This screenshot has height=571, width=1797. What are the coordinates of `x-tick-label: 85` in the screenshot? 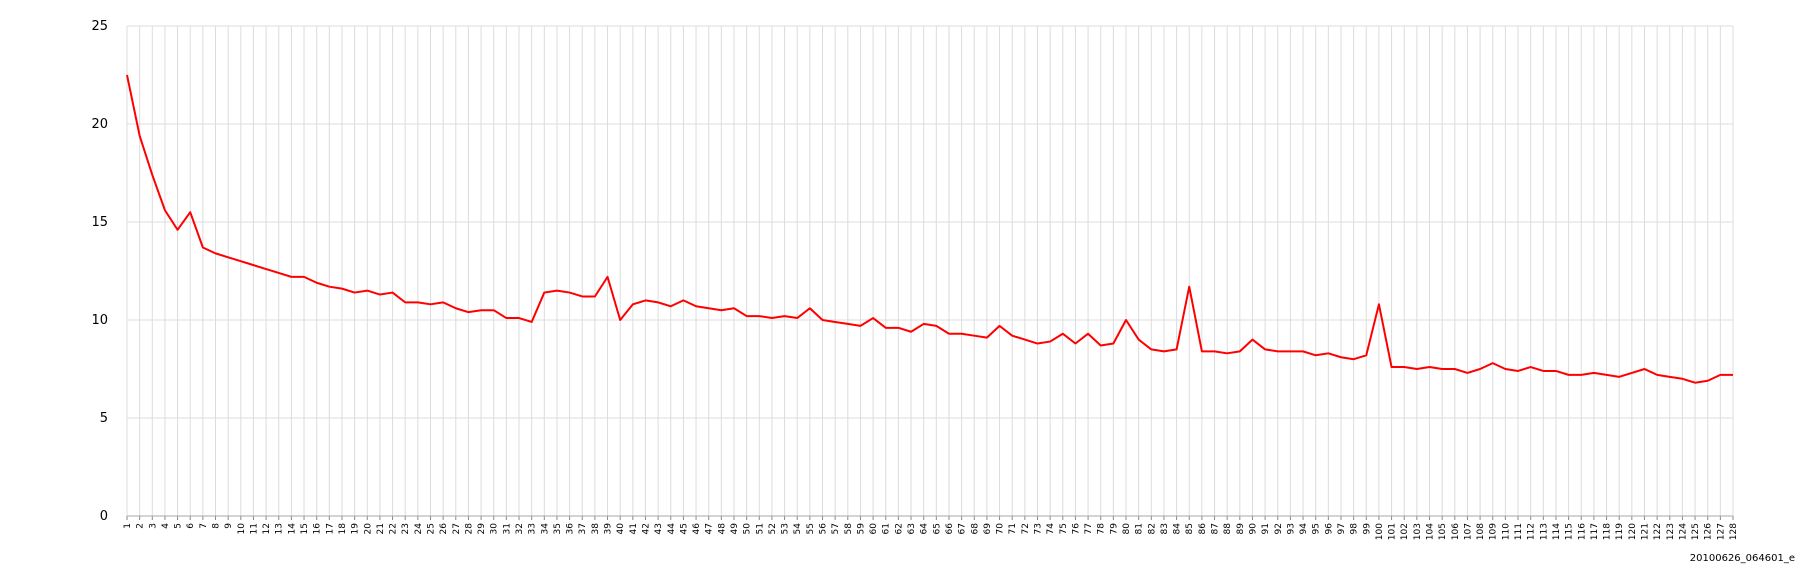 It's located at (1190, 528).